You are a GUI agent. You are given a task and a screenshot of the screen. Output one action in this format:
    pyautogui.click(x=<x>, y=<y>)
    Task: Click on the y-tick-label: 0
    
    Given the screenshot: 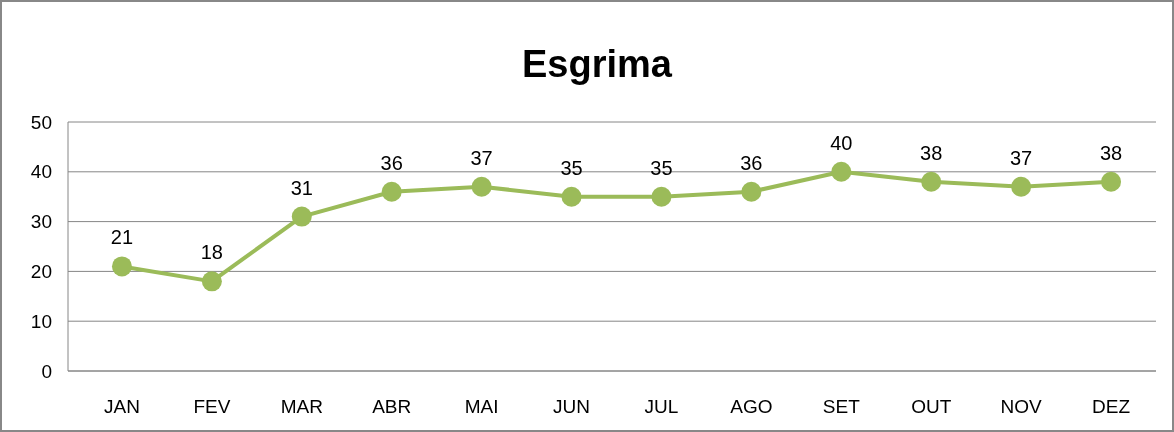 What is the action you would take?
    pyautogui.click(x=46, y=371)
    